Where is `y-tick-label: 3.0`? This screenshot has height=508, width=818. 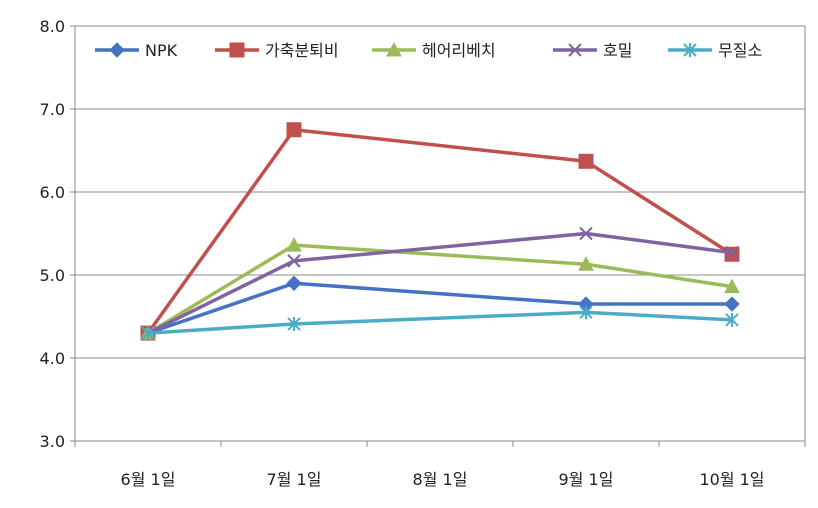
y-tick-label: 3.0 is located at coordinates (52, 441).